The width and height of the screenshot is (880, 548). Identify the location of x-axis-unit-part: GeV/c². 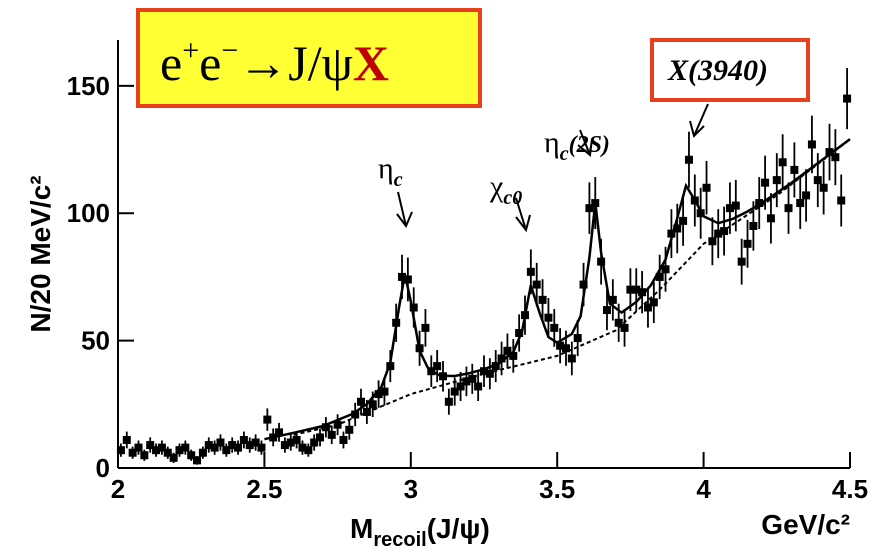
(805, 524).